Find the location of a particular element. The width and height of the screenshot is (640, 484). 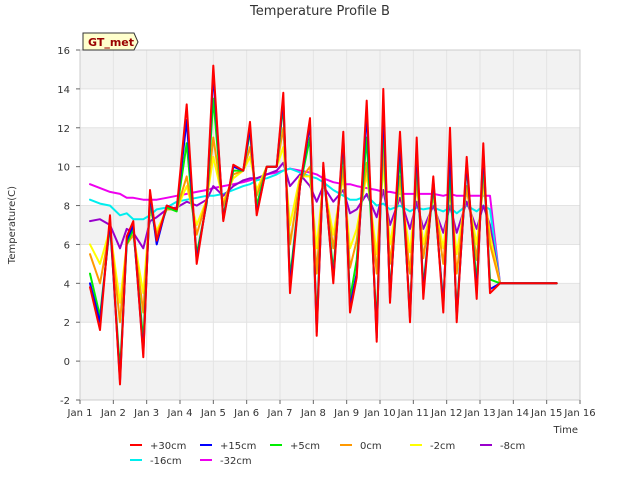

chart-title: Temperature Profile B is located at coordinates (319, 11).